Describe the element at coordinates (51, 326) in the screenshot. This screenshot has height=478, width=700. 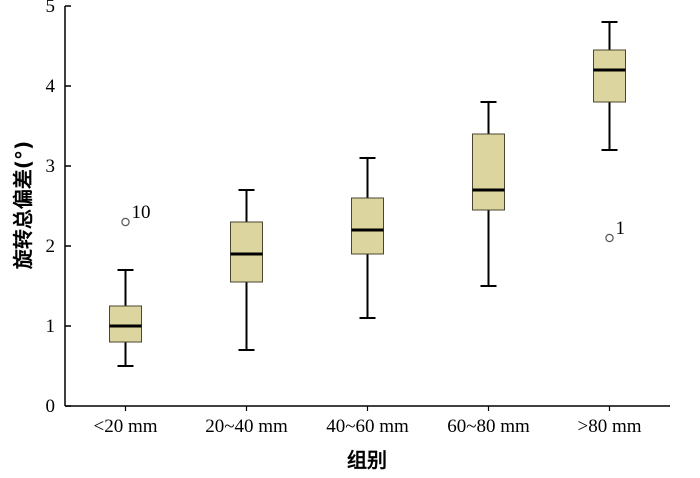
I see `y-tick-label: 1` at that location.